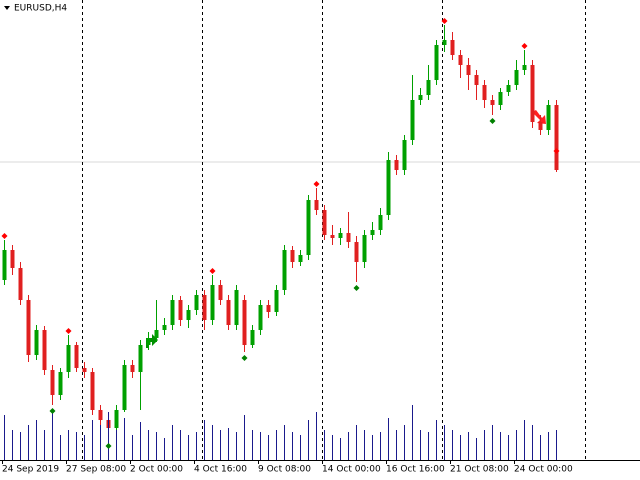 Image resolution: width=640 pixels, height=480 pixels. Describe the element at coordinates (7, 8) in the screenshot. I see `symbol-menu-arrow` at that location.